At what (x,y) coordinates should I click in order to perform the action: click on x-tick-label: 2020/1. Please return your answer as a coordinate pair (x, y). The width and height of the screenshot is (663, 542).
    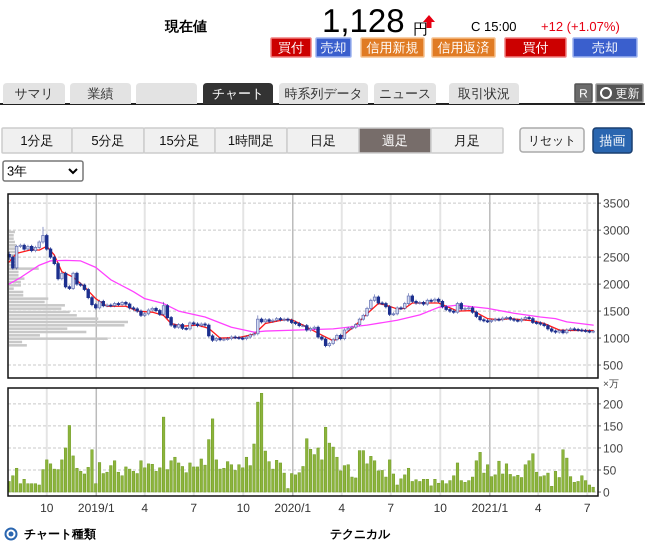
    Looking at the image, I should click on (293, 508).